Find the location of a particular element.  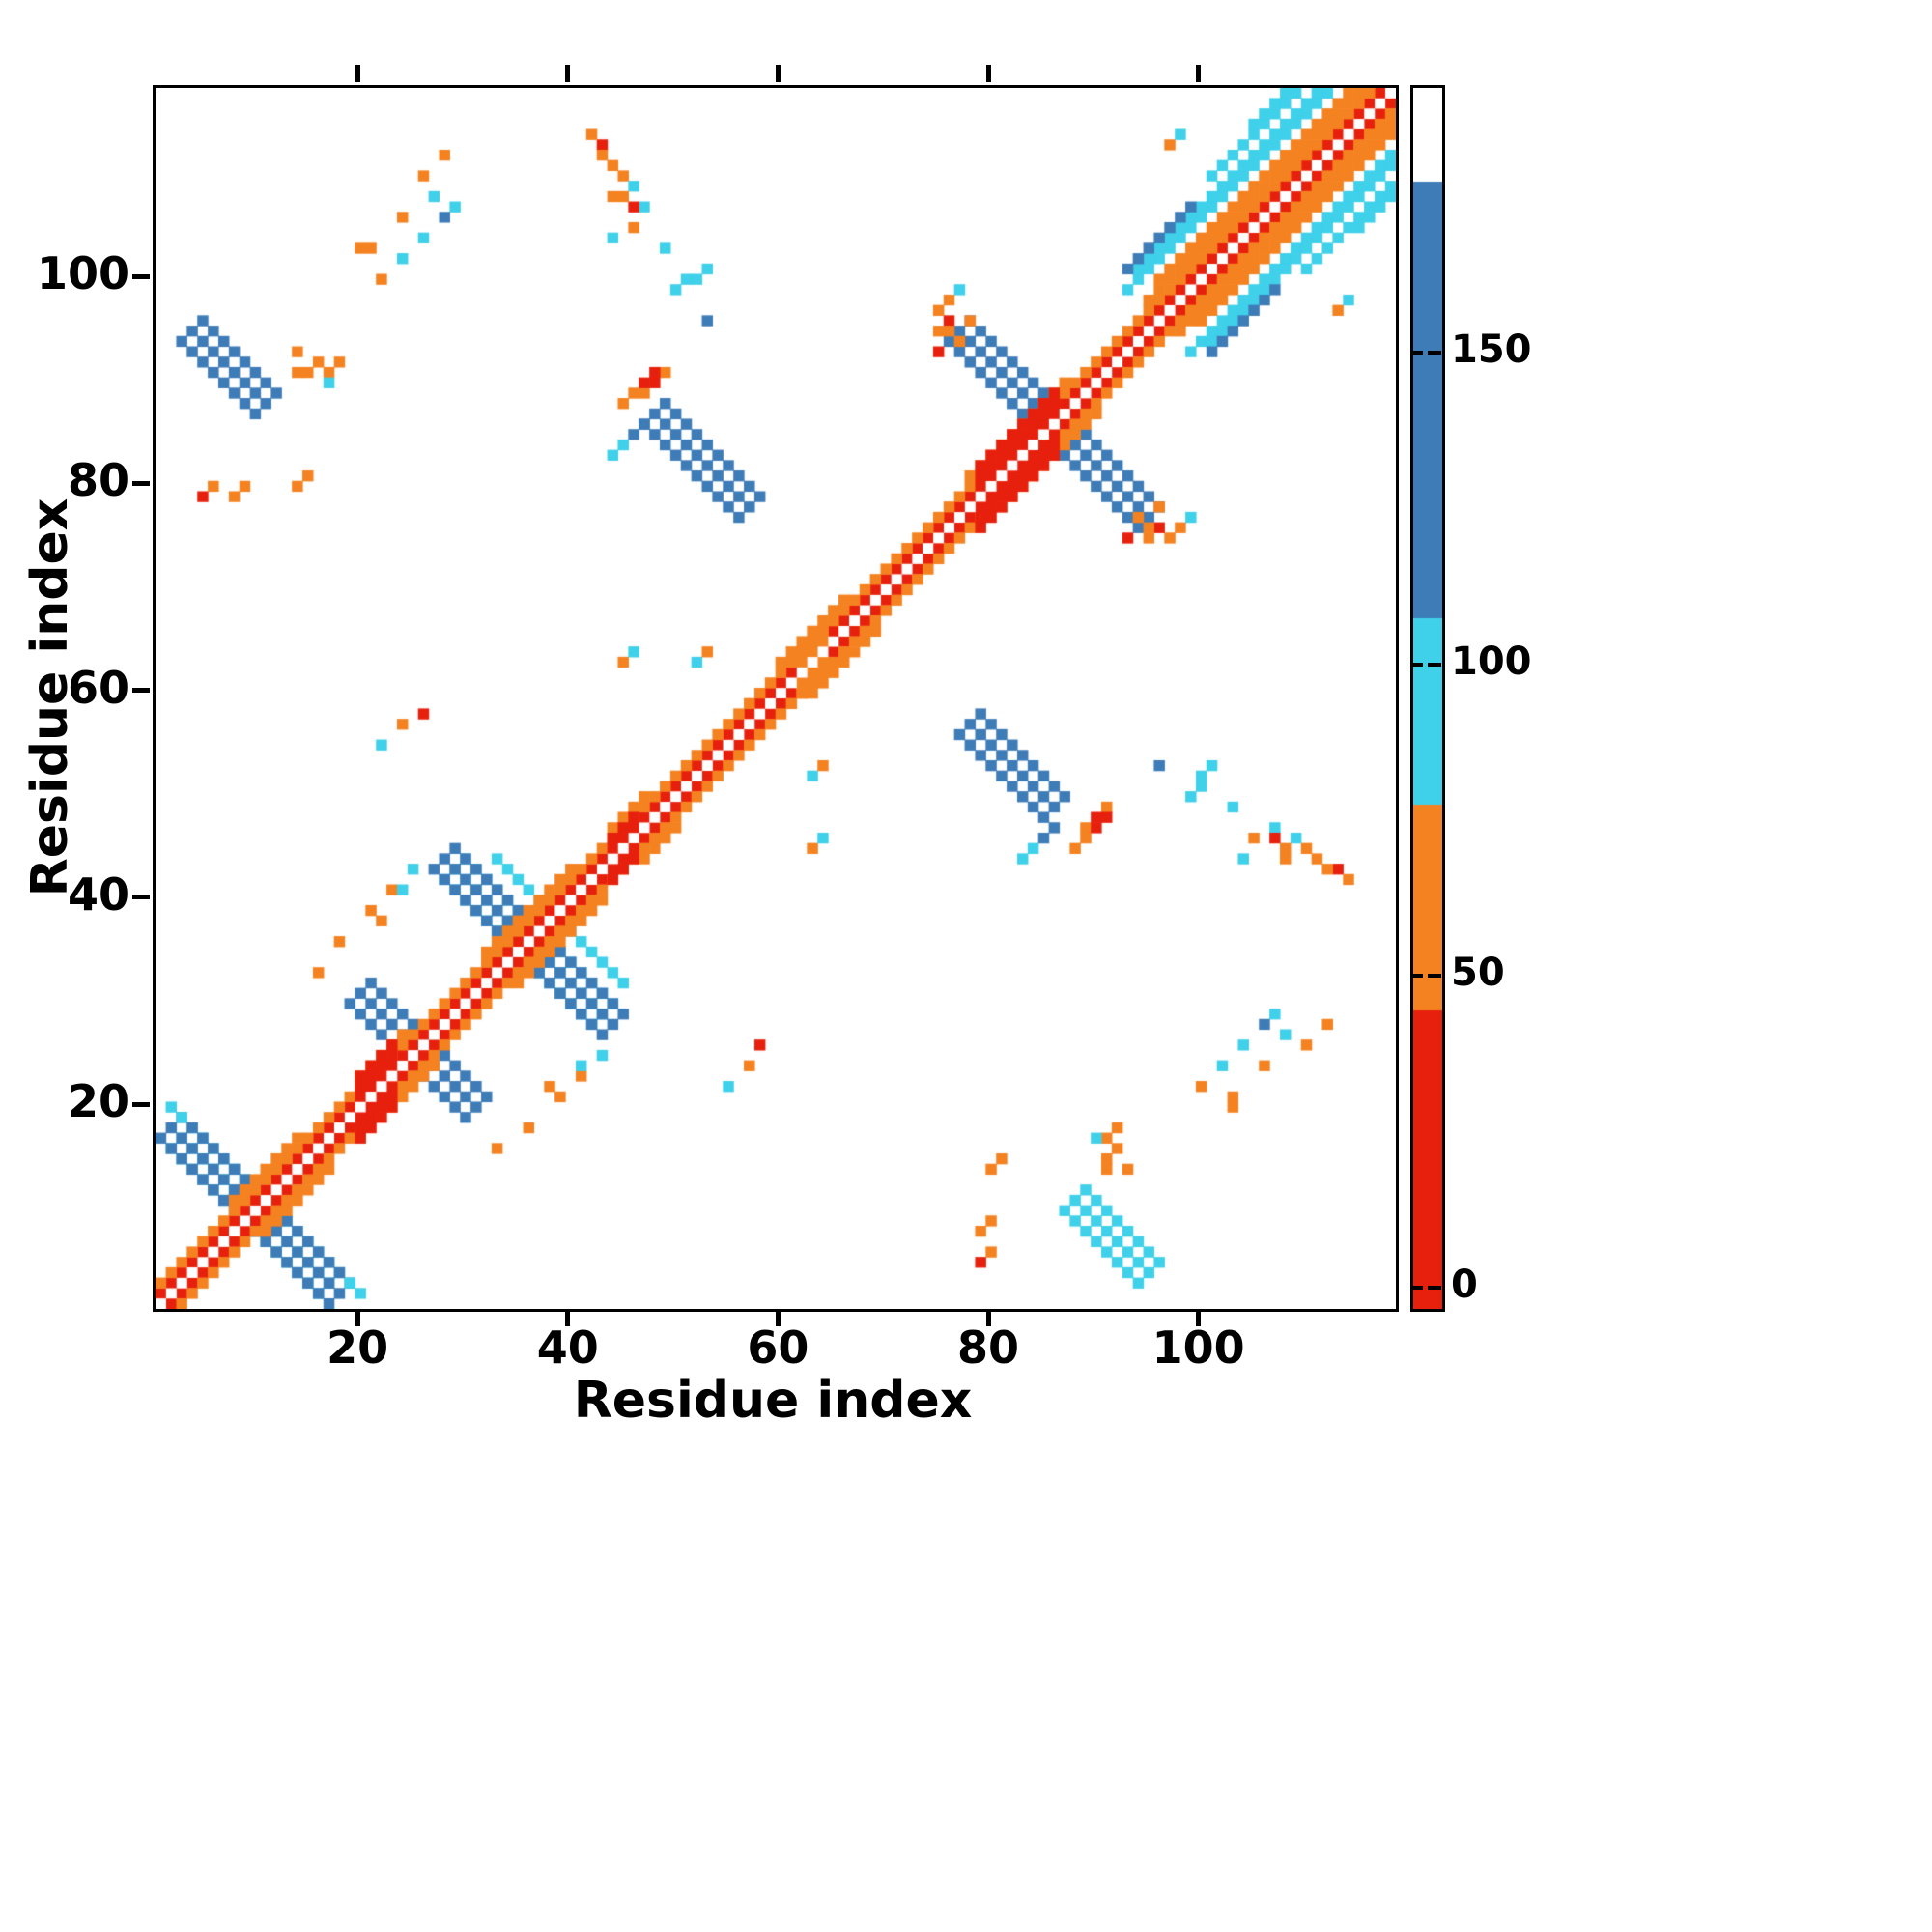

x-tick-label: 40 is located at coordinates (567, 1347).